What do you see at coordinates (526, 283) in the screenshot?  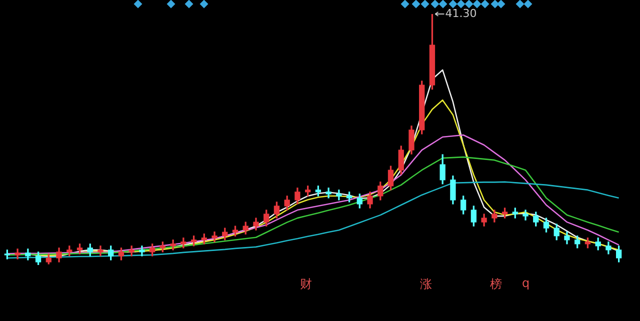 I see `text: q` at bounding box center [526, 283].